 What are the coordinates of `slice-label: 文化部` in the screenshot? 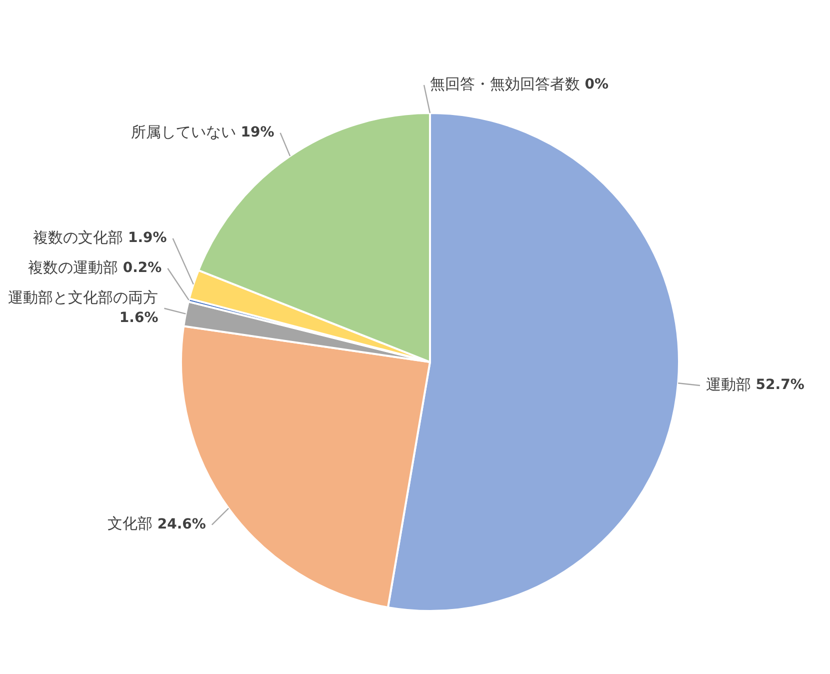 It's located at (130, 523).